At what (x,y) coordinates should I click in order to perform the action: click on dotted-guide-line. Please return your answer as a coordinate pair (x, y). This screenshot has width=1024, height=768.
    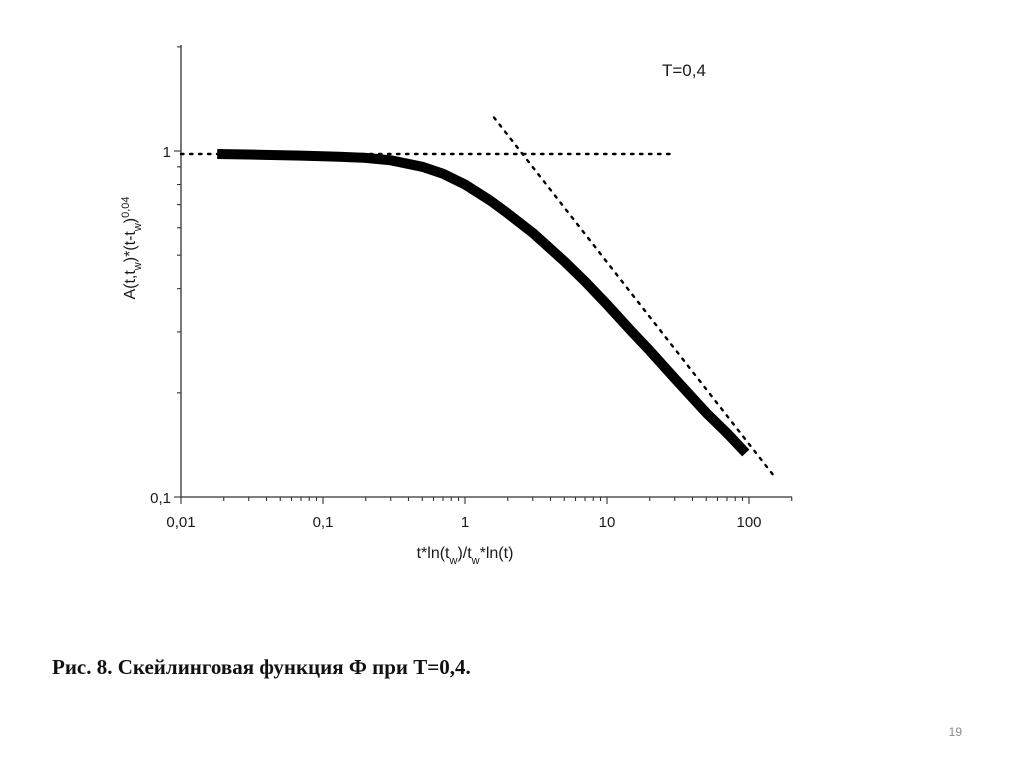
    Looking at the image, I should click on (634, 297).